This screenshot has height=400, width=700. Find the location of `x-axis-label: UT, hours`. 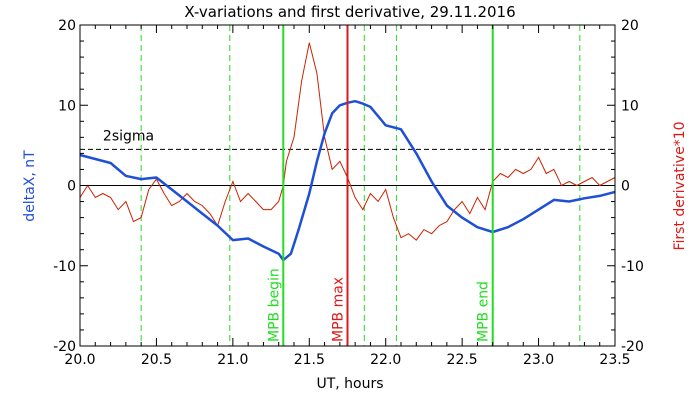

x-axis-label: UT, hours is located at coordinates (349, 384).